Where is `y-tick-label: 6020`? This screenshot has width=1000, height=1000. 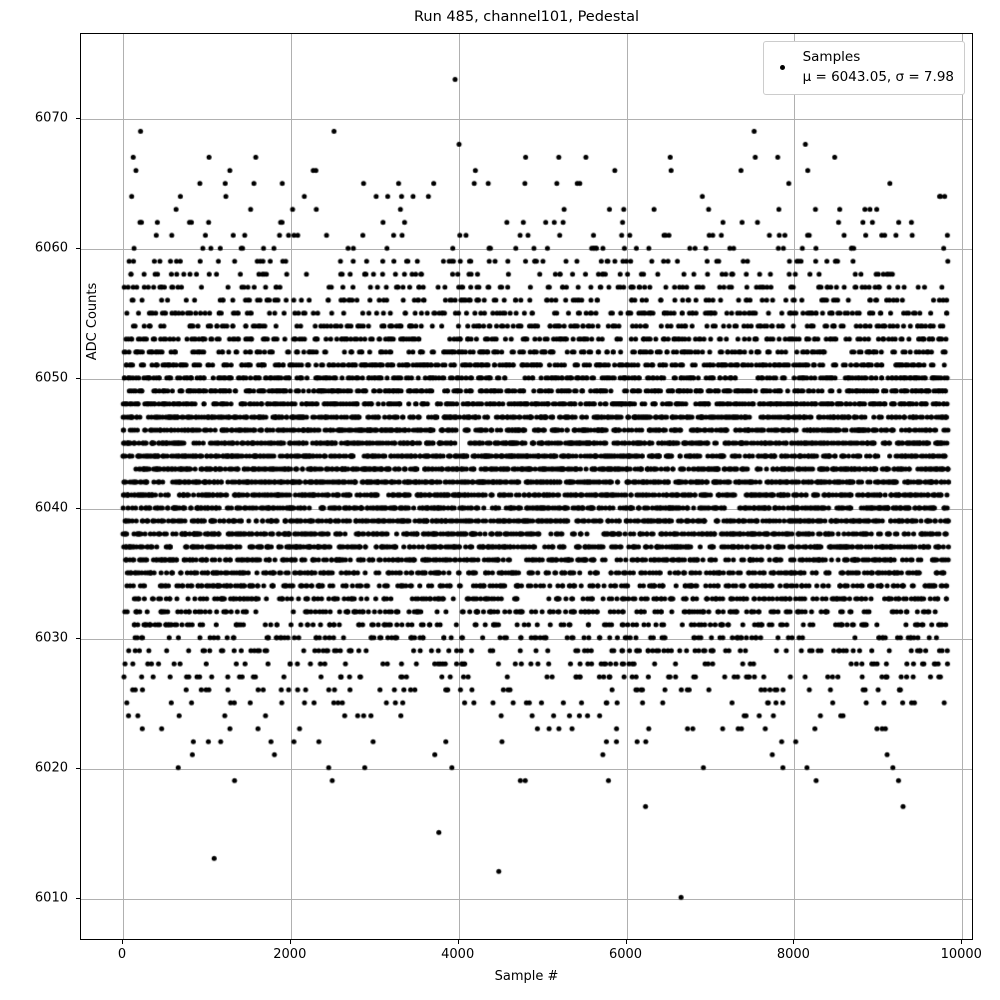 y-tick-label: 6020 is located at coordinates (51, 768).